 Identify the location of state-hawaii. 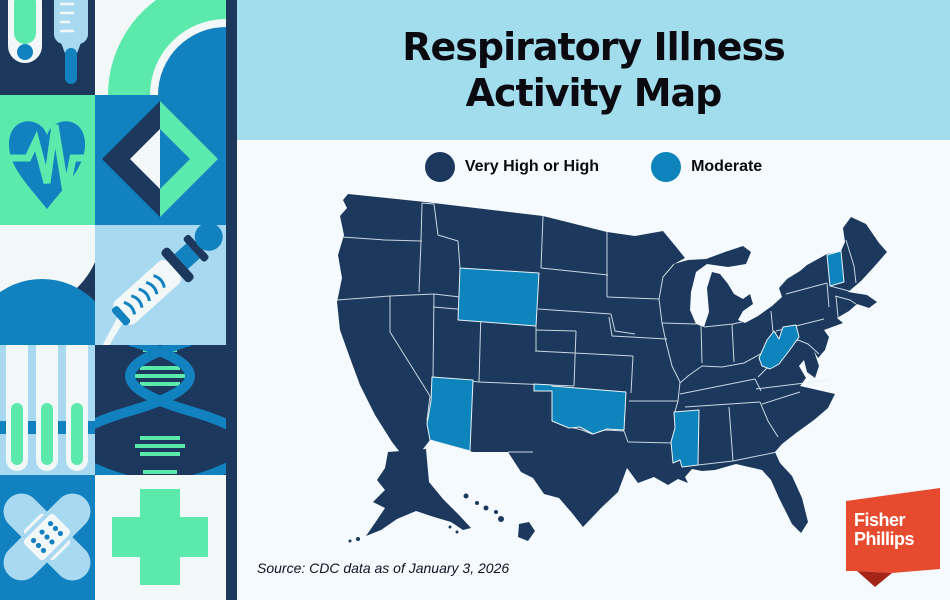
(499, 517).